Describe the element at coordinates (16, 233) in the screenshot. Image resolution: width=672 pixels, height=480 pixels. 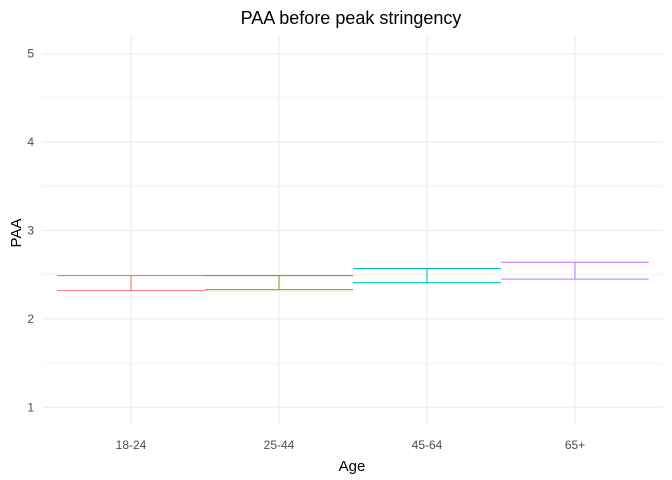
I see `y-axis-title: PAA` at that location.